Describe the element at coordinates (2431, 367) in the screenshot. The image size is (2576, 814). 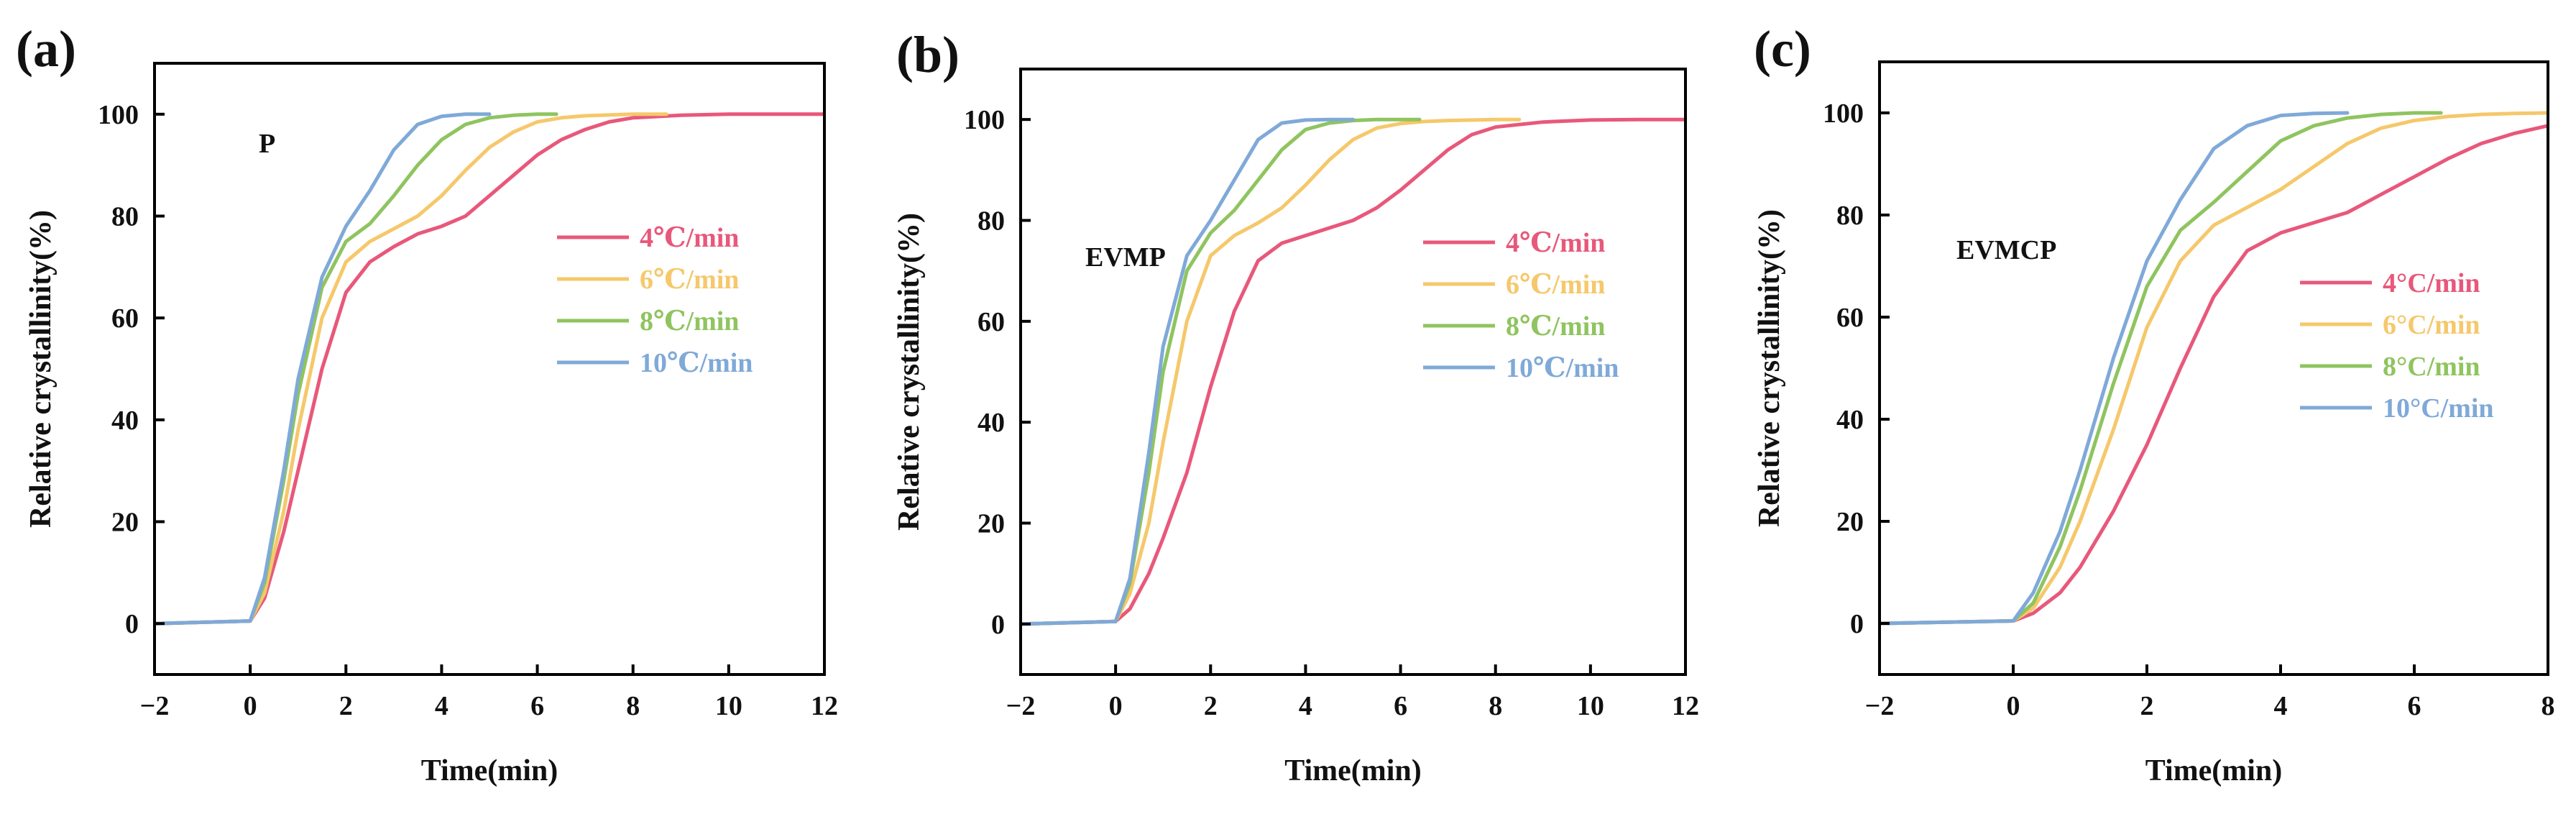
I see `legend-label: 8°C/min` at that location.